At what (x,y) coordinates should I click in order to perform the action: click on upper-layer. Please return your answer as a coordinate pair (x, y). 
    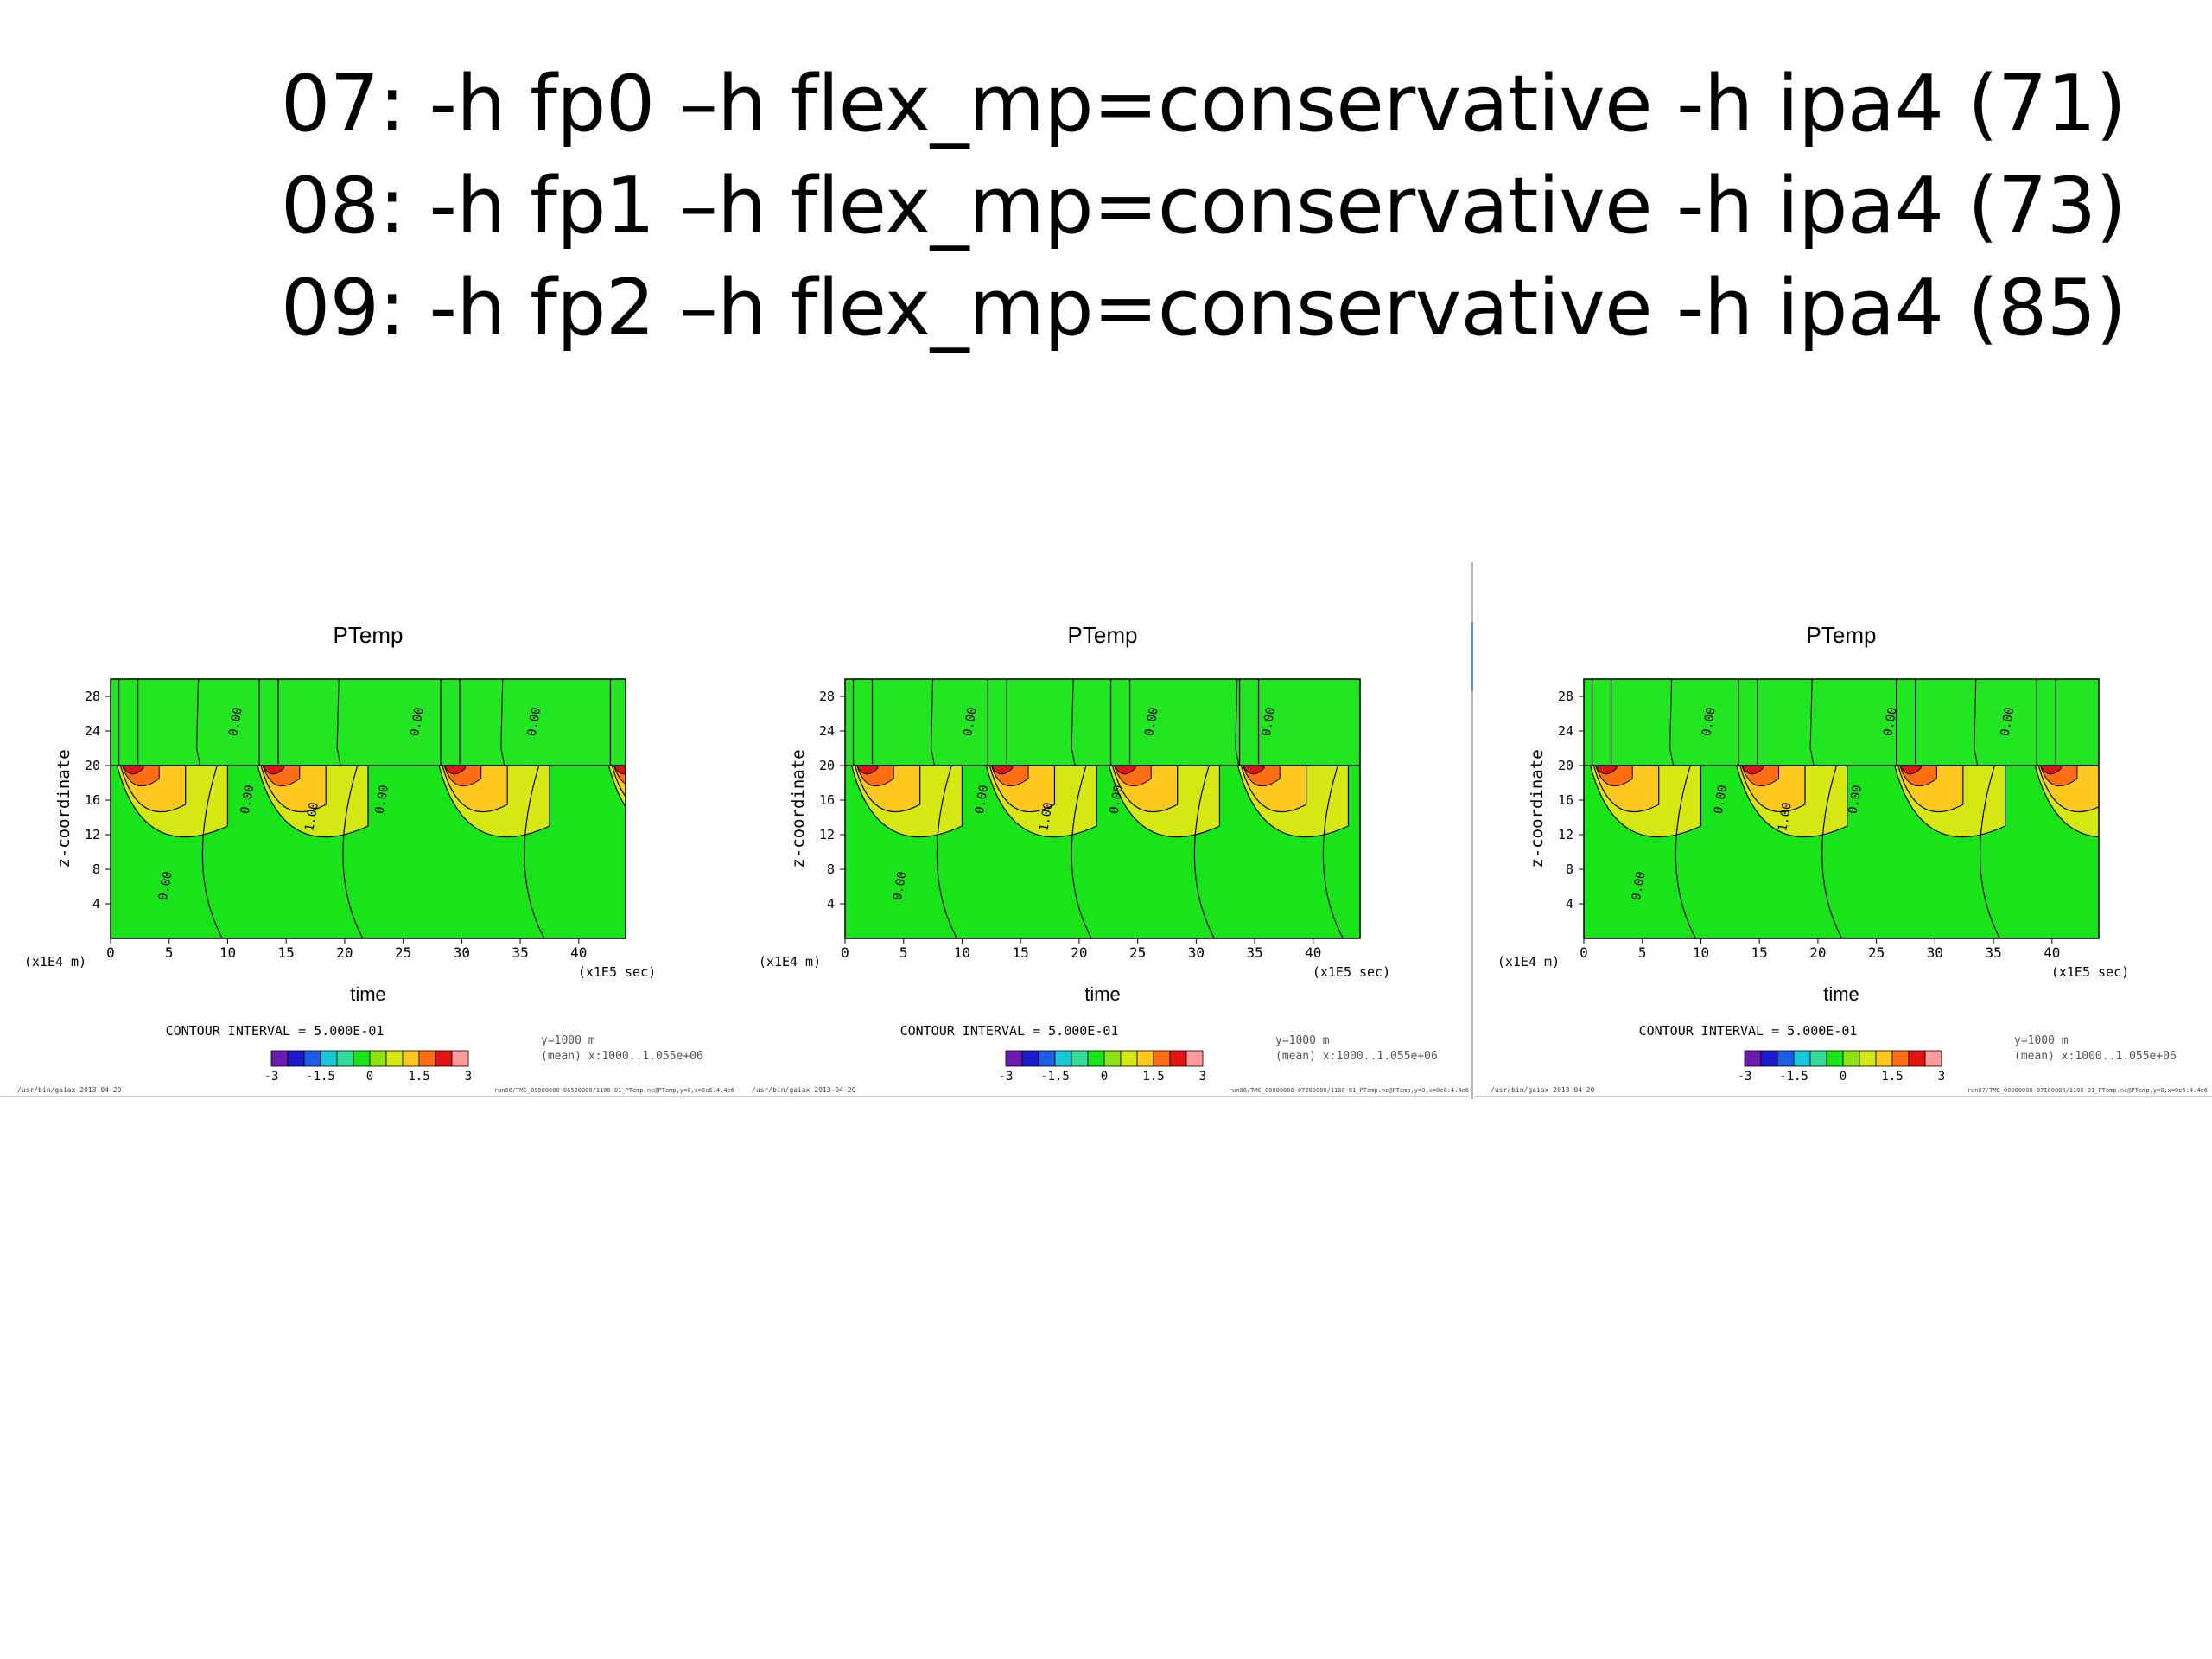
    Looking at the image, I should click on (1841, 722).